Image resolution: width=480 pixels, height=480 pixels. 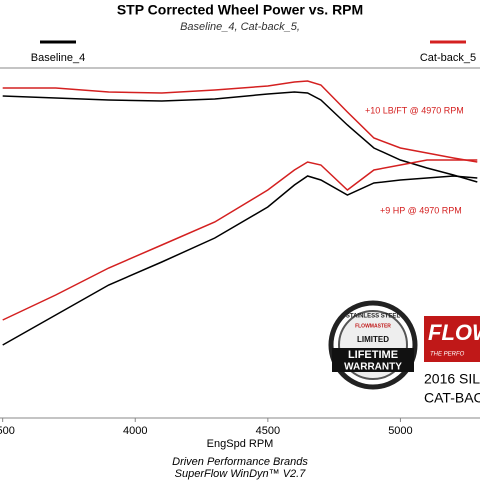 What do you see at coordinates (447, 355) in the screenshot?
I see `logo-text: THE PERFO` at bounding box center [447, 355].